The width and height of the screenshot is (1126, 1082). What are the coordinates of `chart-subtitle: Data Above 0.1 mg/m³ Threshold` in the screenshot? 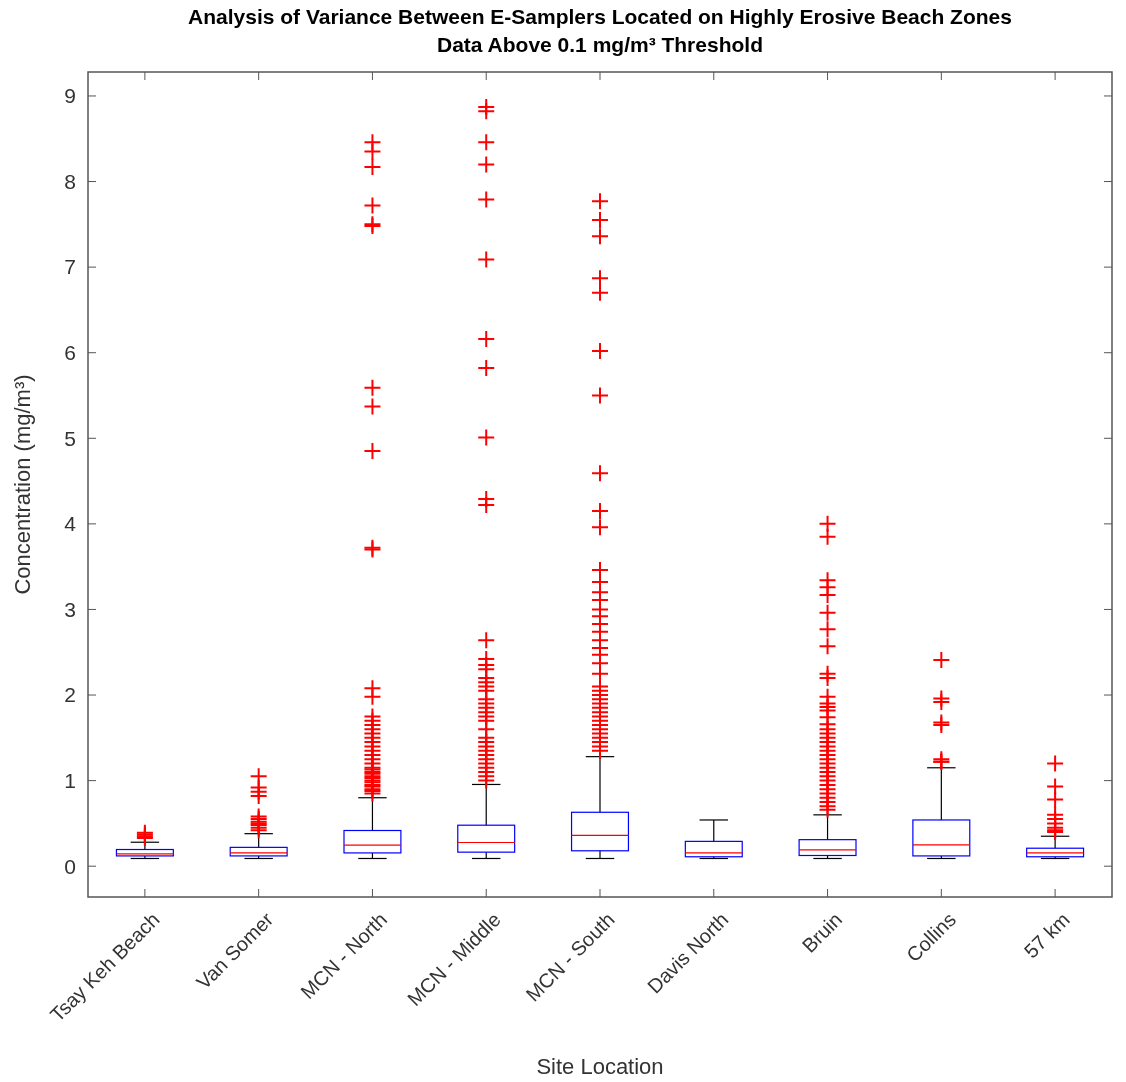 It's located at (600, 44).